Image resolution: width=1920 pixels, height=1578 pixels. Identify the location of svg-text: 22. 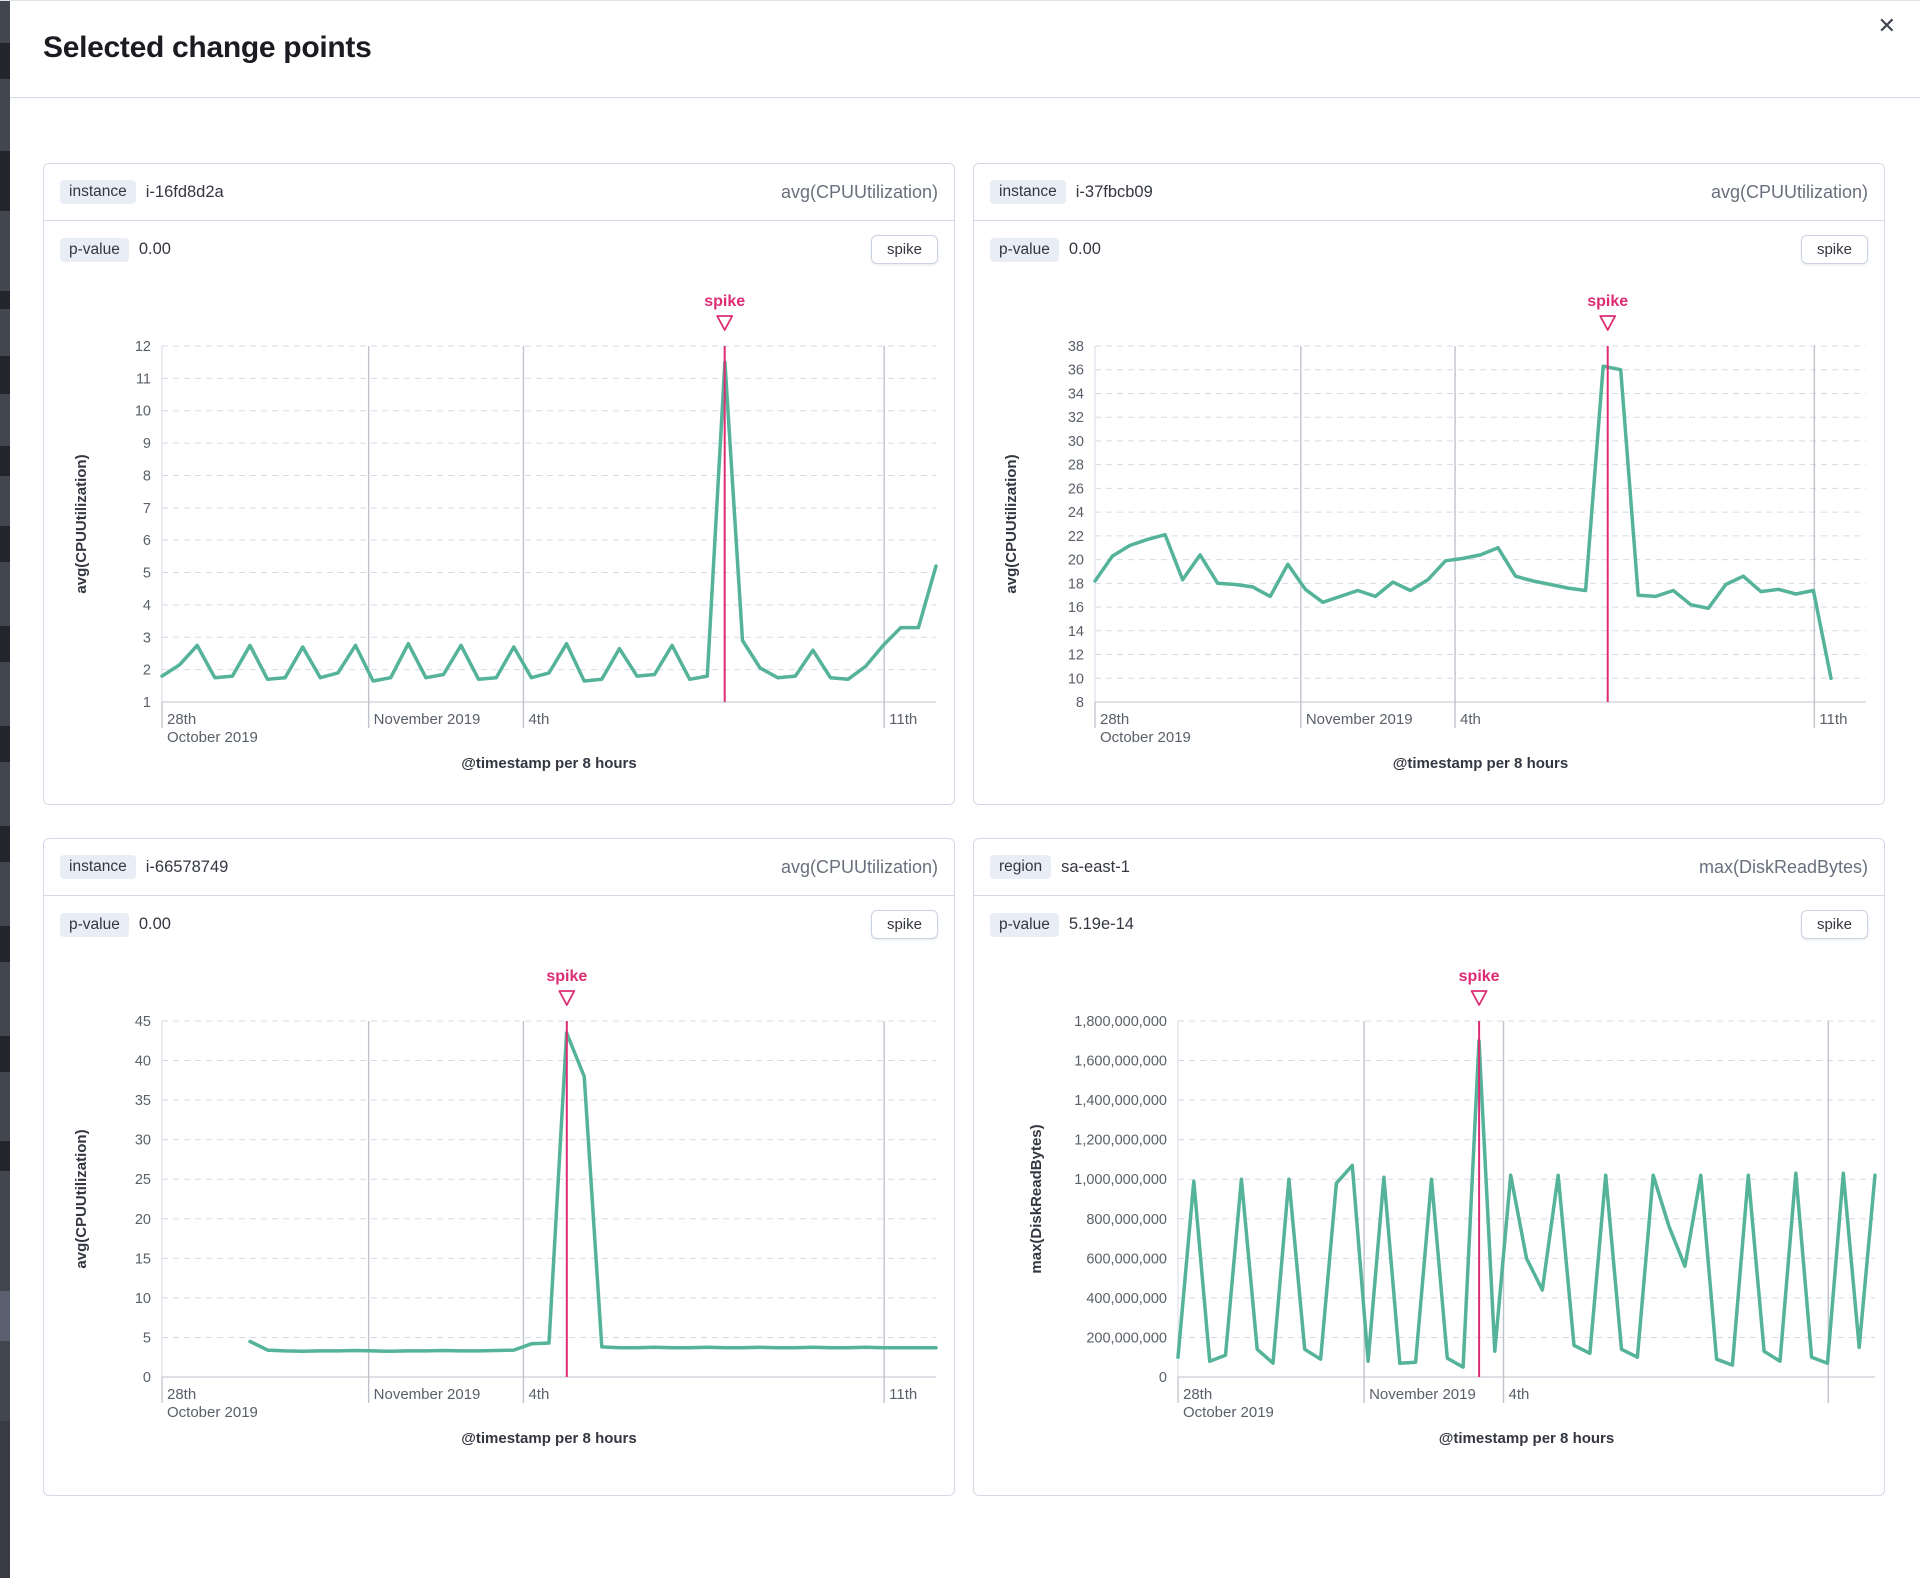
(1076, 537).